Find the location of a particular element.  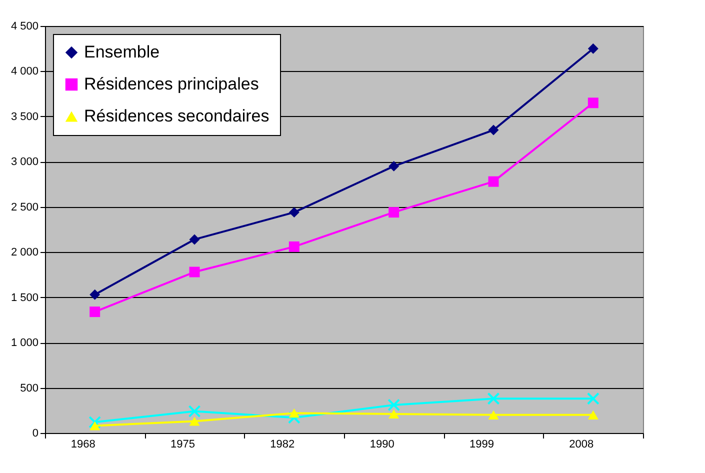

y-tick-label: 3 000 is located at coordinates (24, 162).